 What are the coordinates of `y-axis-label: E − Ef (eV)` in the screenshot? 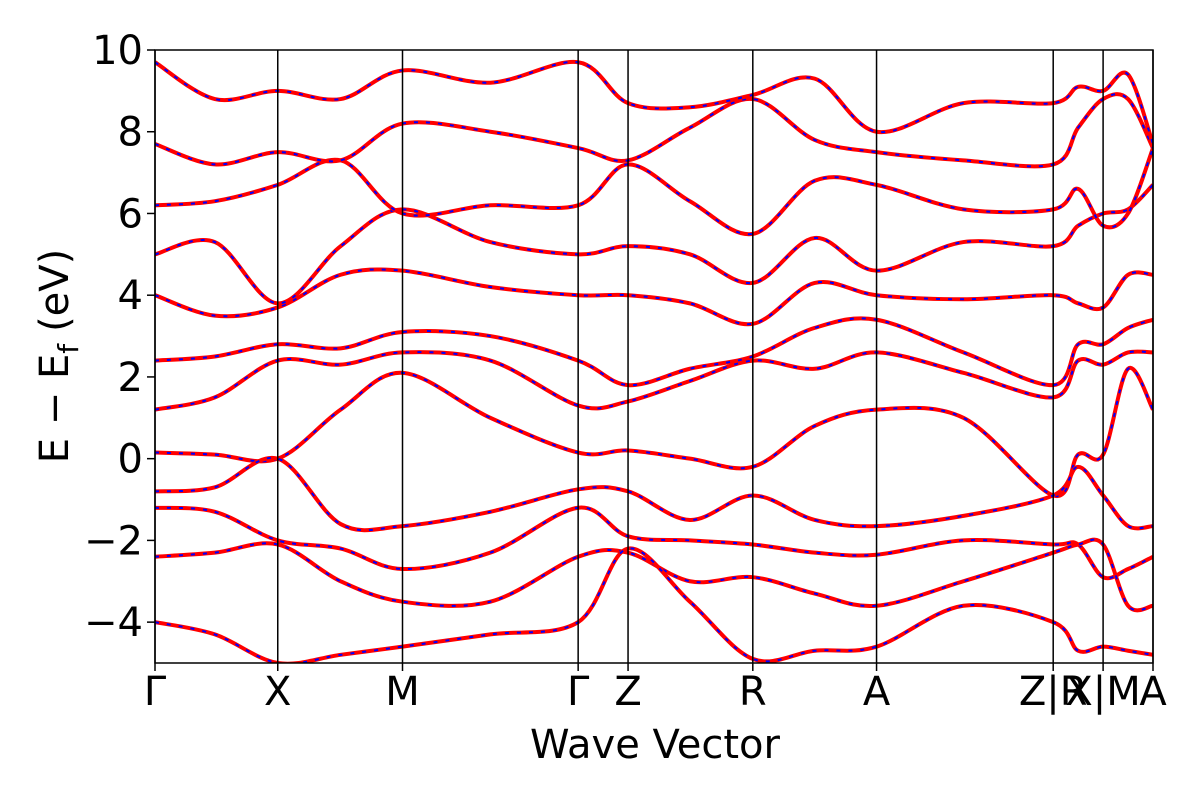 It's located at (58, 356).